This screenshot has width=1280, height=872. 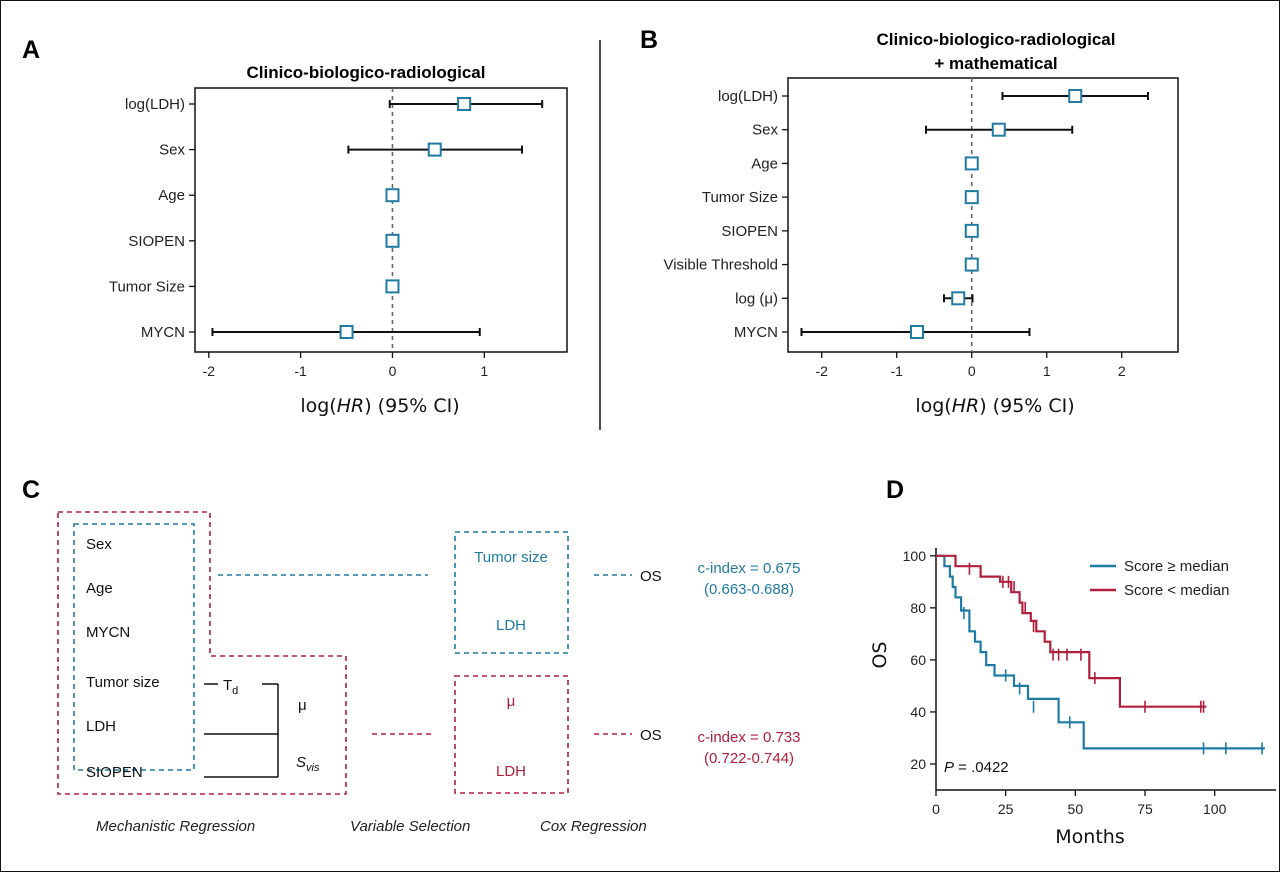 I want to click on forest-b-xlabel: log(HR) (95% CI), so click(x=994, y=406).